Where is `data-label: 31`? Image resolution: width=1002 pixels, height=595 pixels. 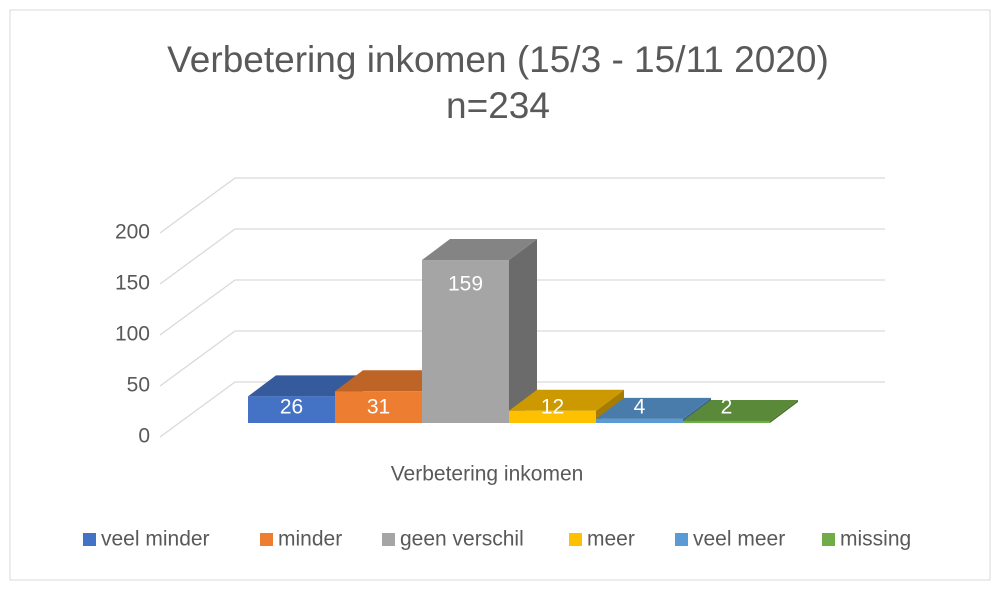
data-label: 31 is located at coordinates (378, 407).